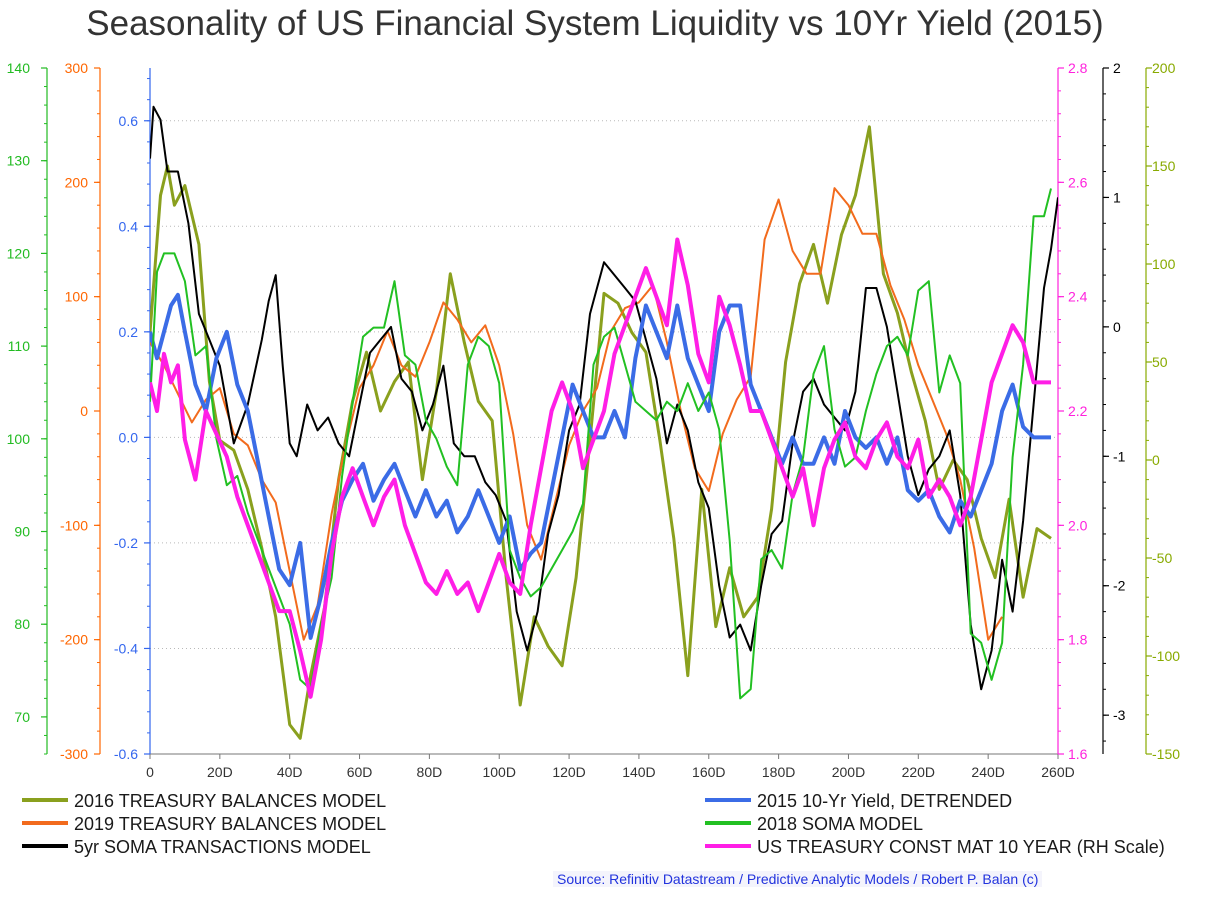  I want to click on x-tick-label: 0, so click(150, 772).